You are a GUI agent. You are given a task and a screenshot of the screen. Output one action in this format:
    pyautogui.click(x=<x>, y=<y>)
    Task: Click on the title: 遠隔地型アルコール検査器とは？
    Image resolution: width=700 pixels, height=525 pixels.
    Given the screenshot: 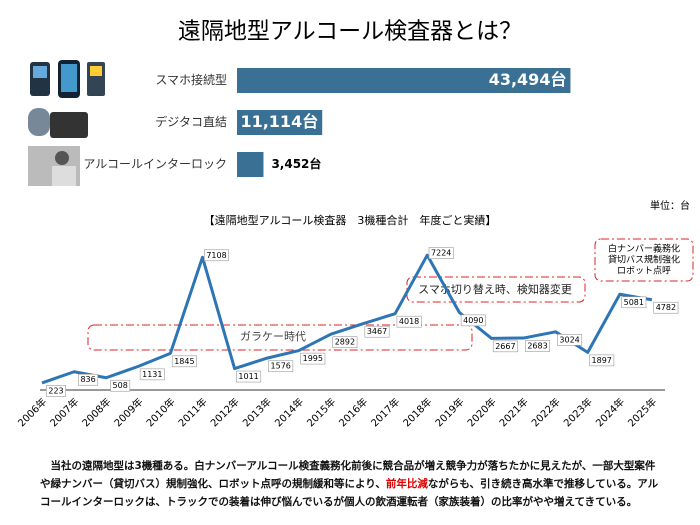 What is the action you would take?
    pyautogui.click(x=350, y=32)
    